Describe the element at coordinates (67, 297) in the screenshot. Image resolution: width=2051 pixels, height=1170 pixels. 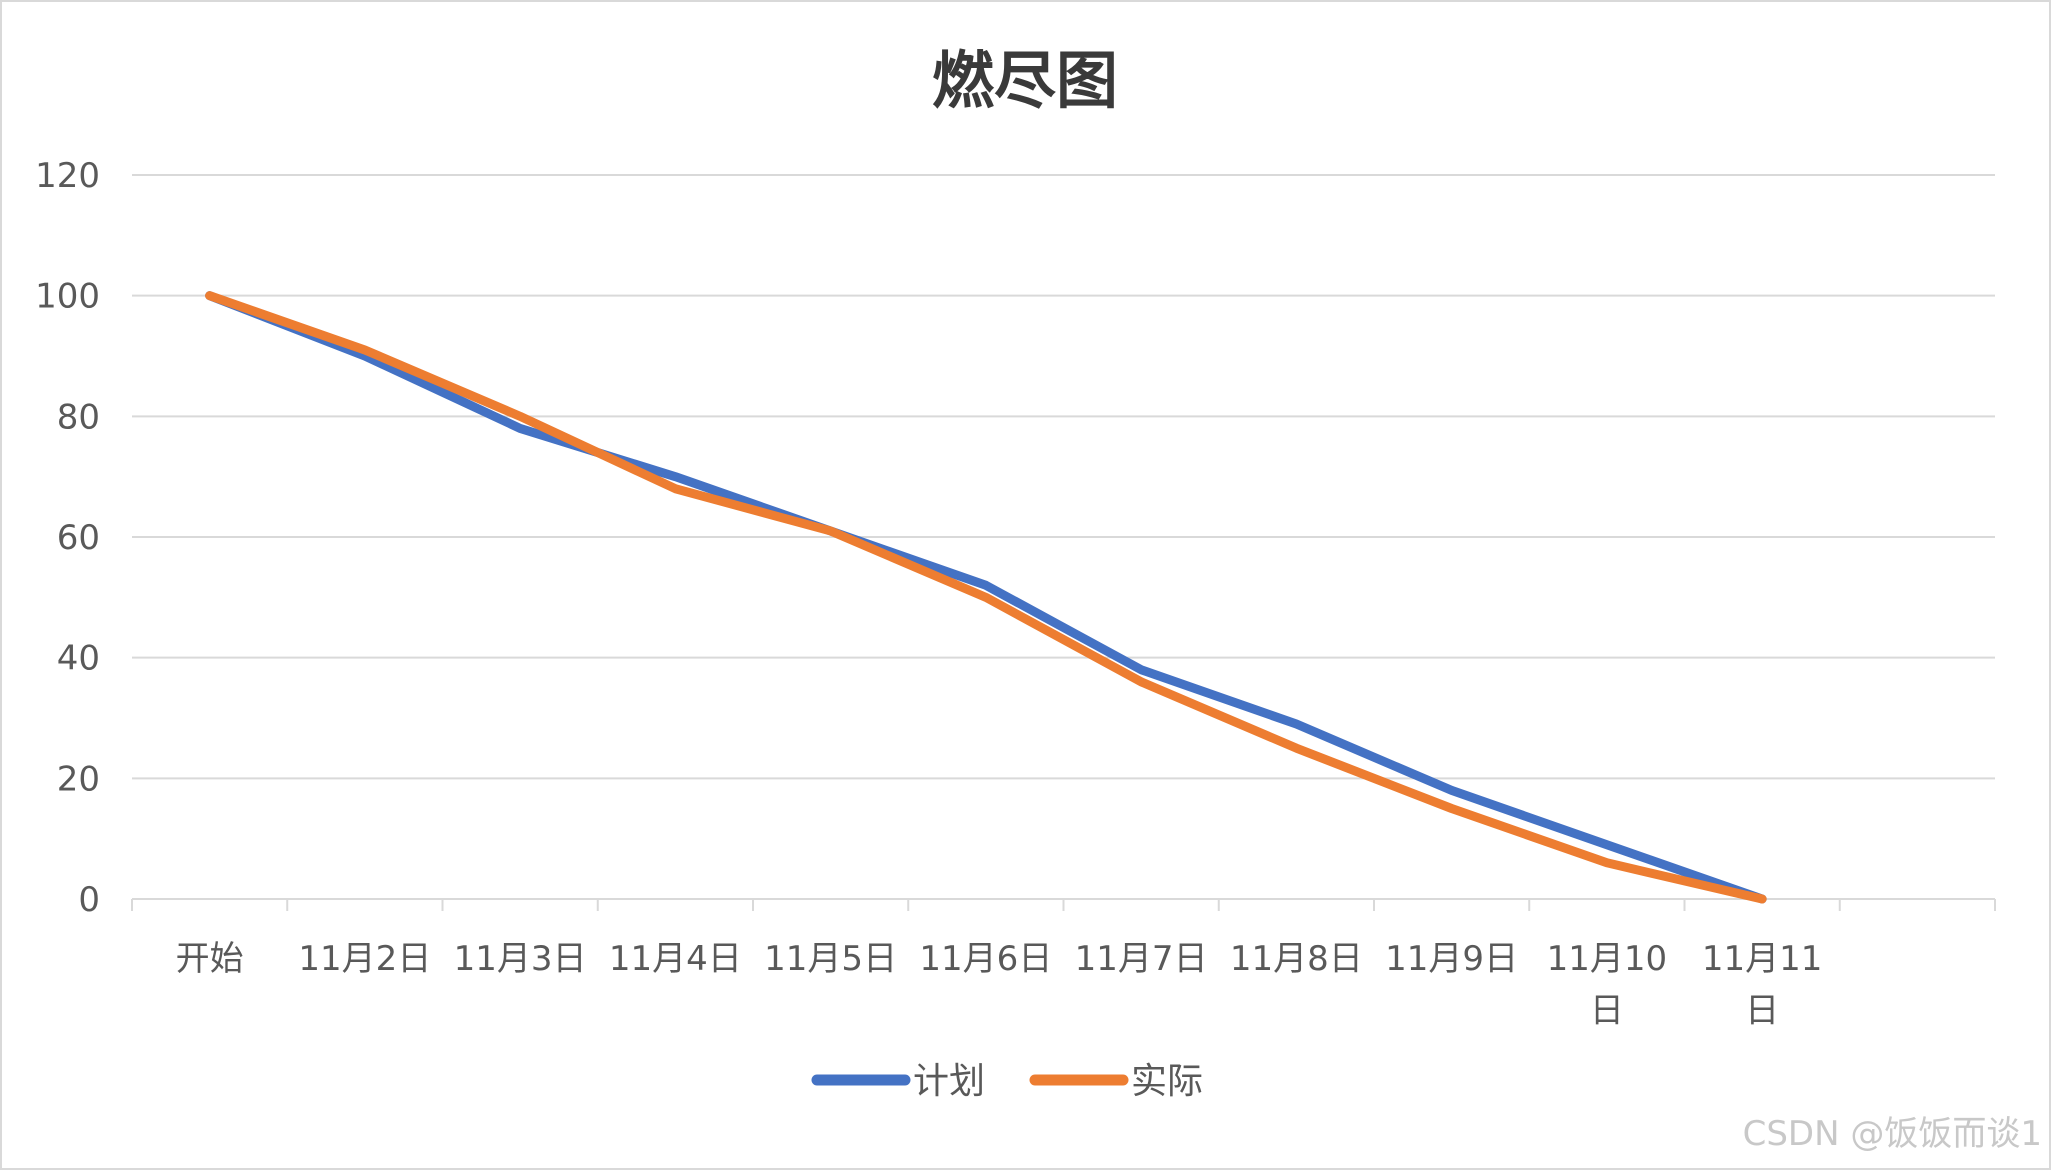
I see `y-tick-label: 100` at that location.